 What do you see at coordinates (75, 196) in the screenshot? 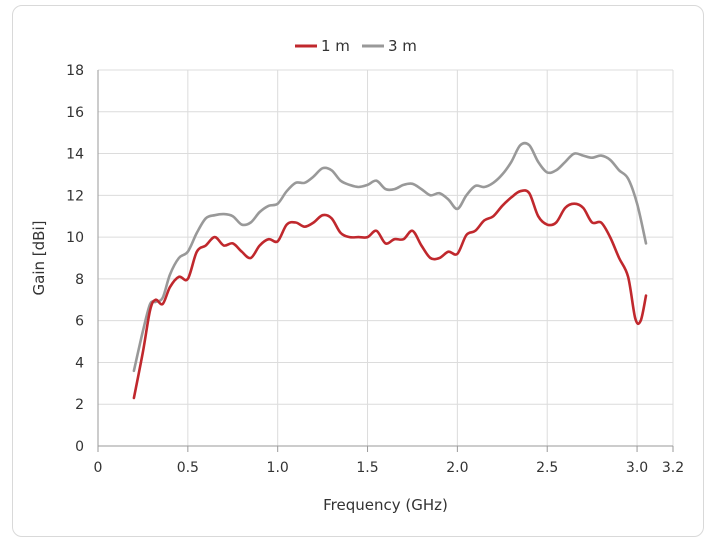
I see `y-tick-label: 12` at bounding box center [75, 196].